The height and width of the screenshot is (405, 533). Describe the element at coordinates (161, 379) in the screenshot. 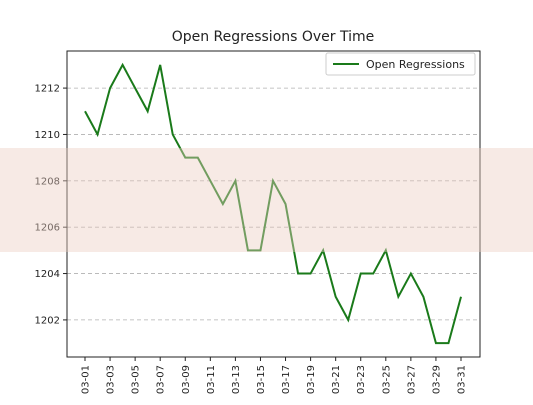

I see `x-tick-label: 03-07` at that location.